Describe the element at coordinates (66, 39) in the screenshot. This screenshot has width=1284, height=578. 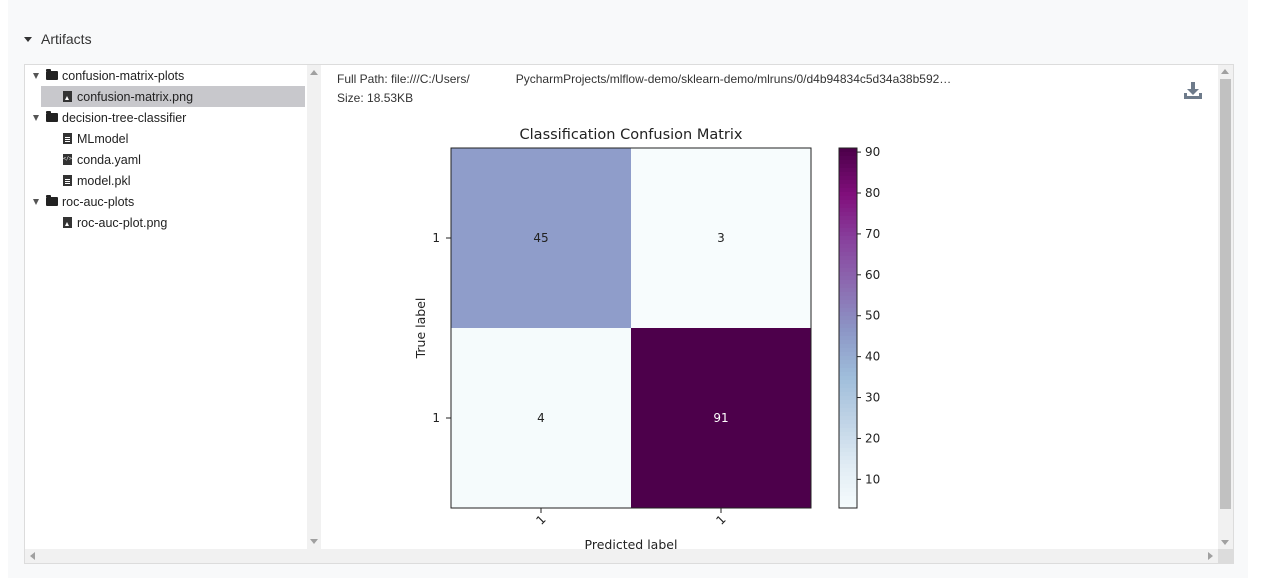
I see `section-title: Artifacts` at that location.